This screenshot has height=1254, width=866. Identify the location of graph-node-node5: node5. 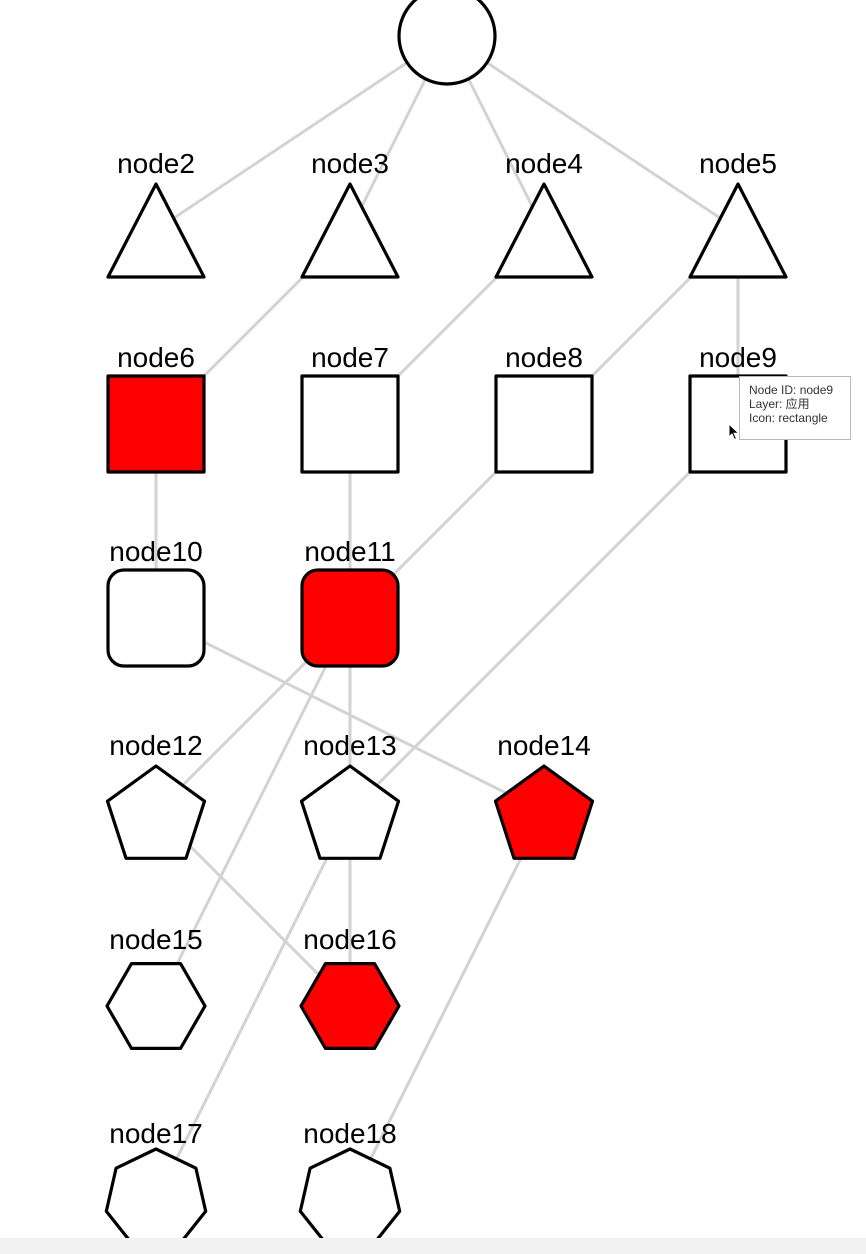
(738, 213).